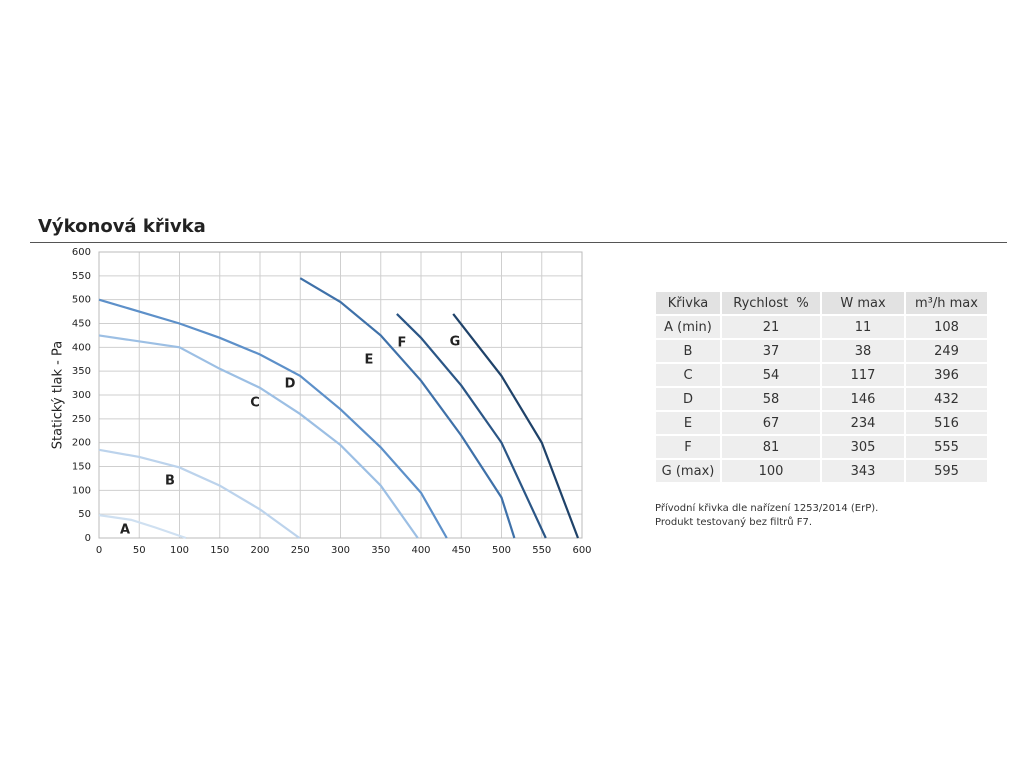 The height and width of the screenshot is (768, 1024). Describe the element at coordinates (455, 342) in the screenshot. I see `curve-label: G` at that location.